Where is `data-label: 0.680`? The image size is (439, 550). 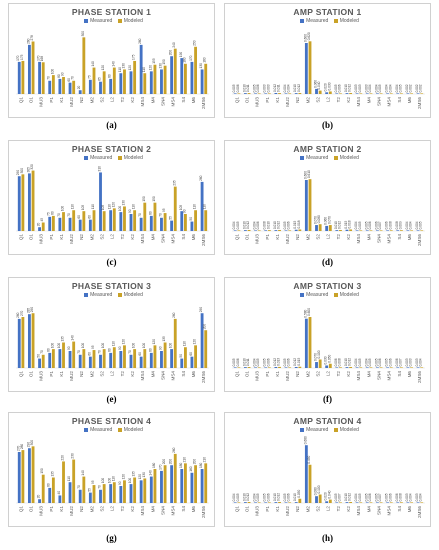
data-label: 0.680 is located at coordinates (305, 440).